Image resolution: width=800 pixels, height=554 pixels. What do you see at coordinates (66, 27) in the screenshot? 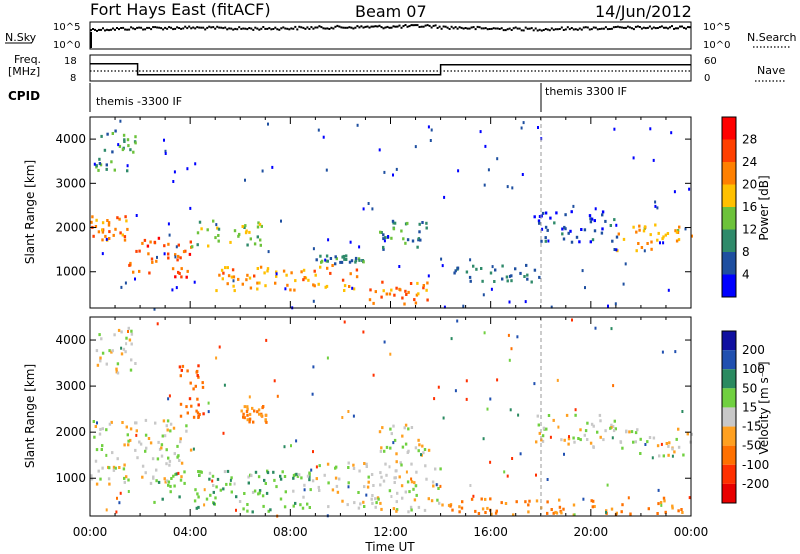
I see `nsky-tick-top: 10^5` at bounding box center [66, 27].